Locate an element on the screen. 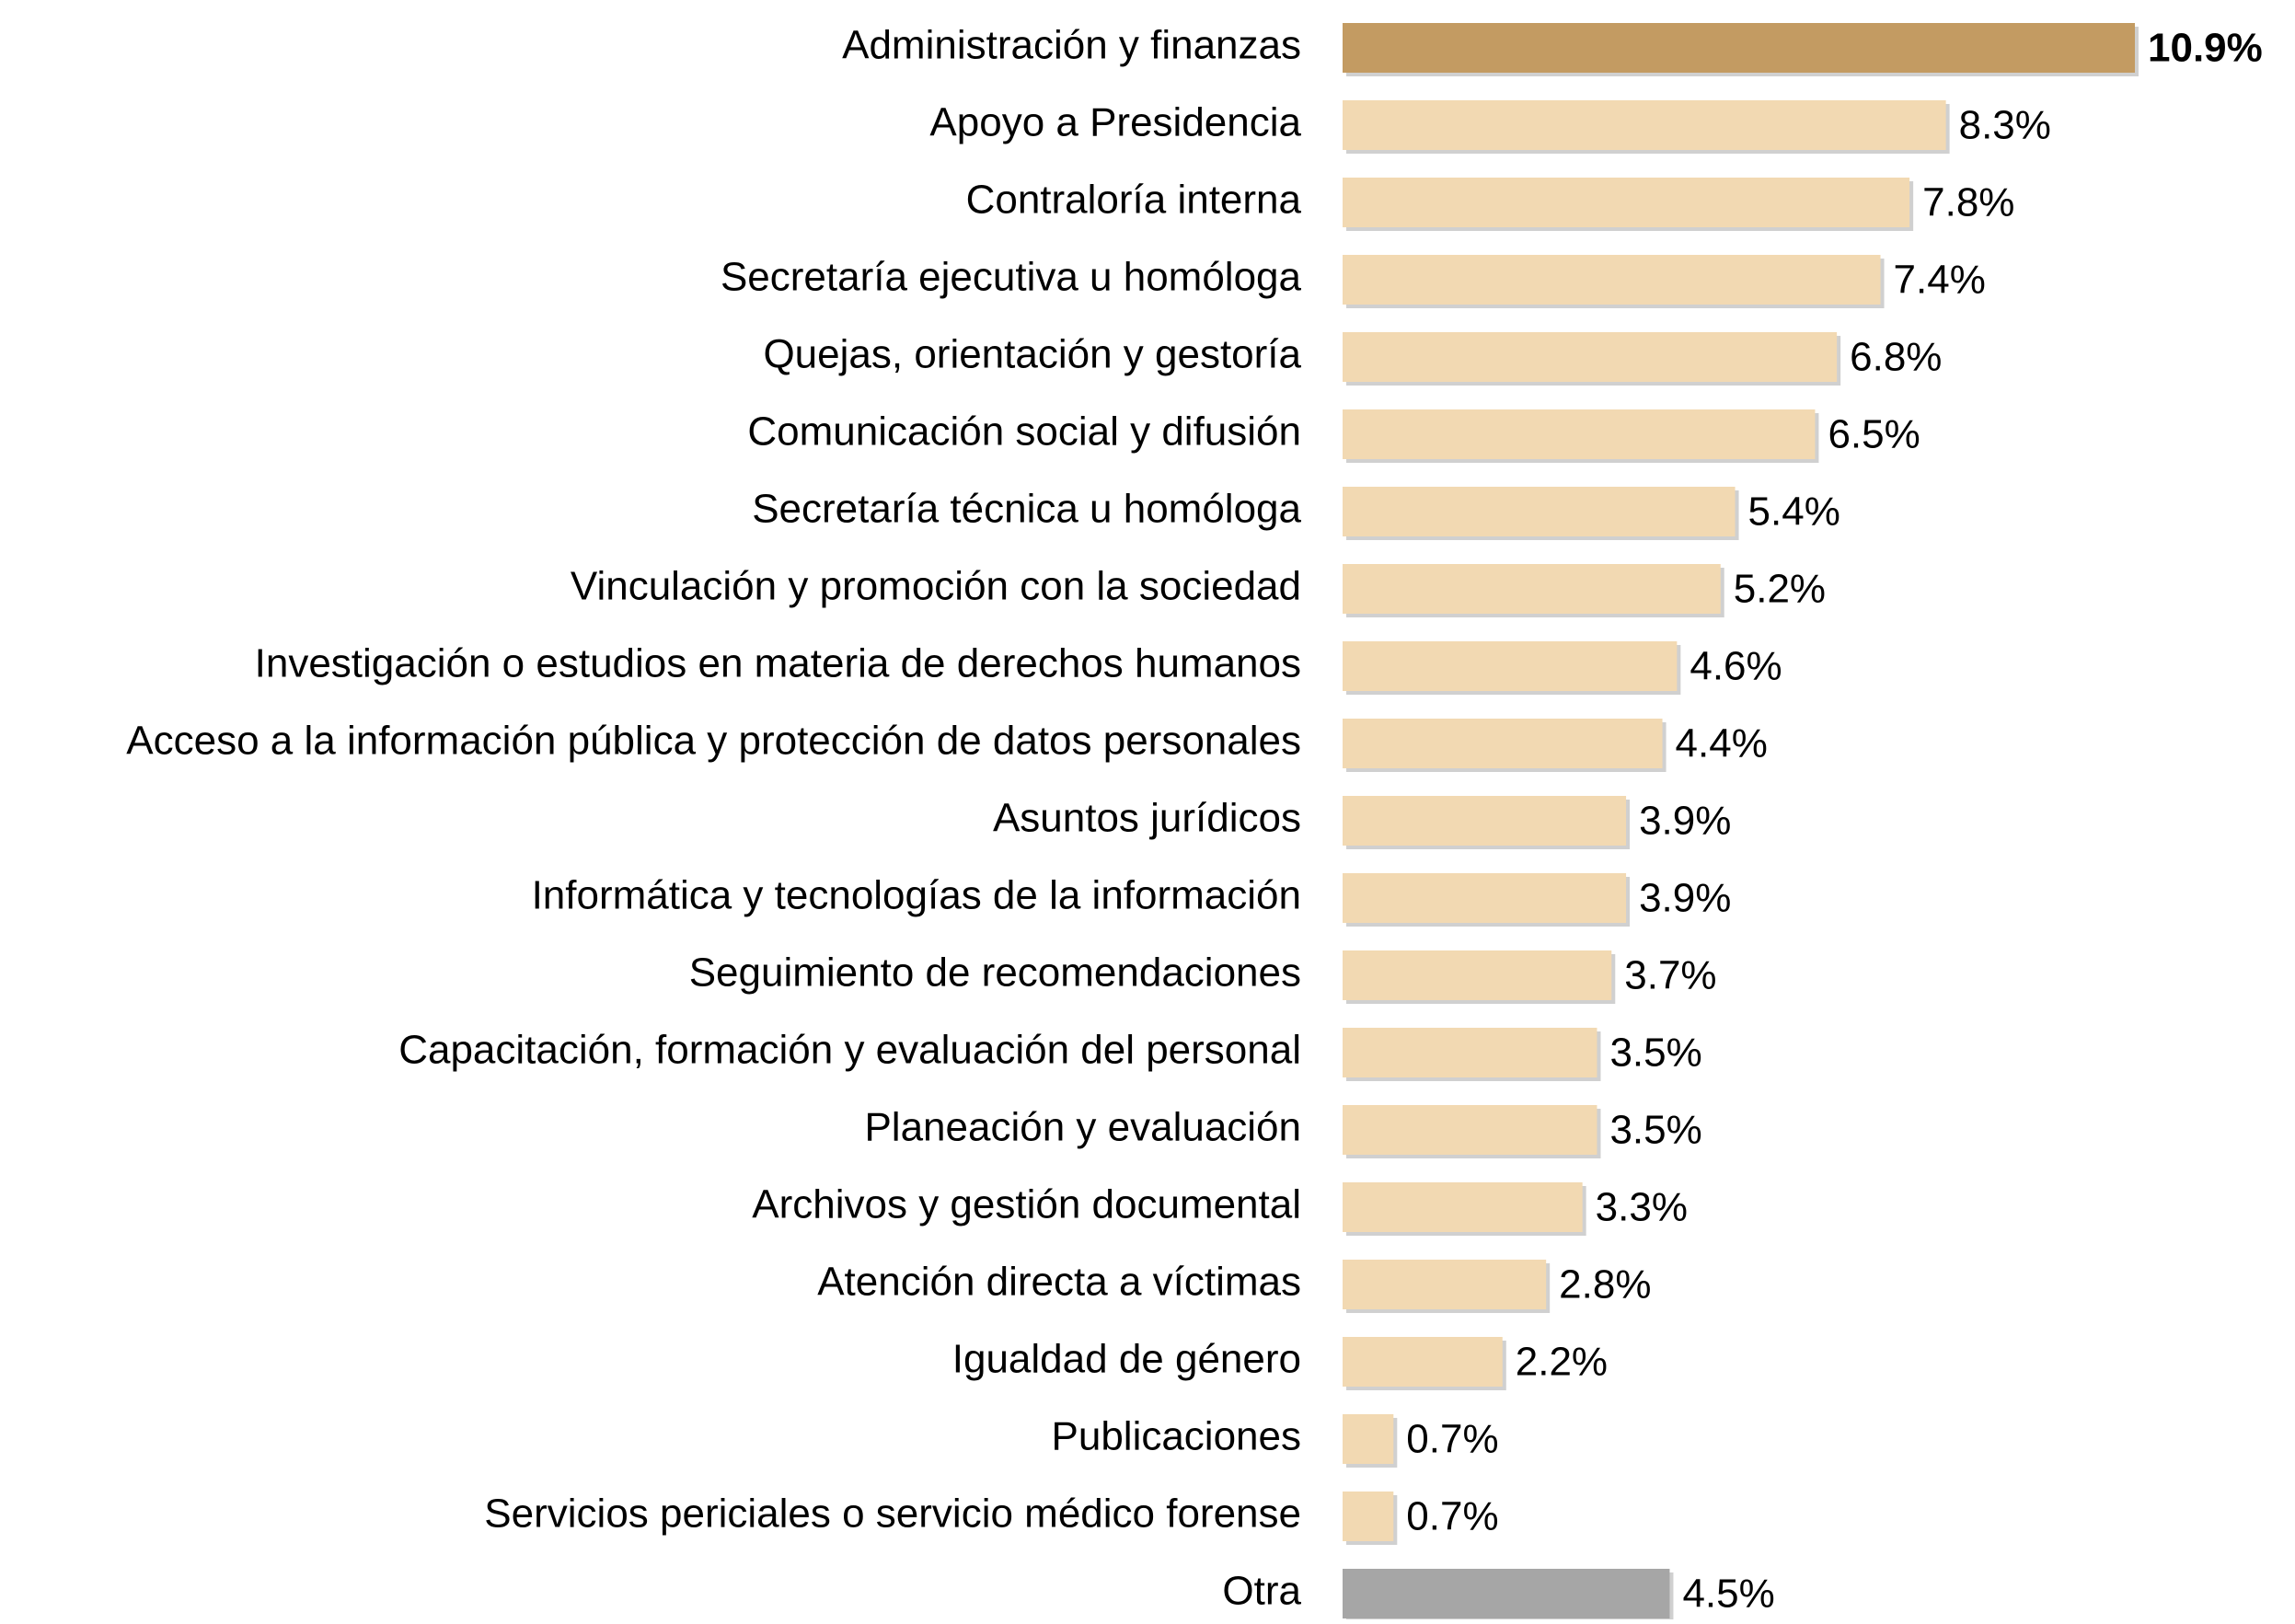  value-label: 6.8% is located at coordinates (1896, 357).